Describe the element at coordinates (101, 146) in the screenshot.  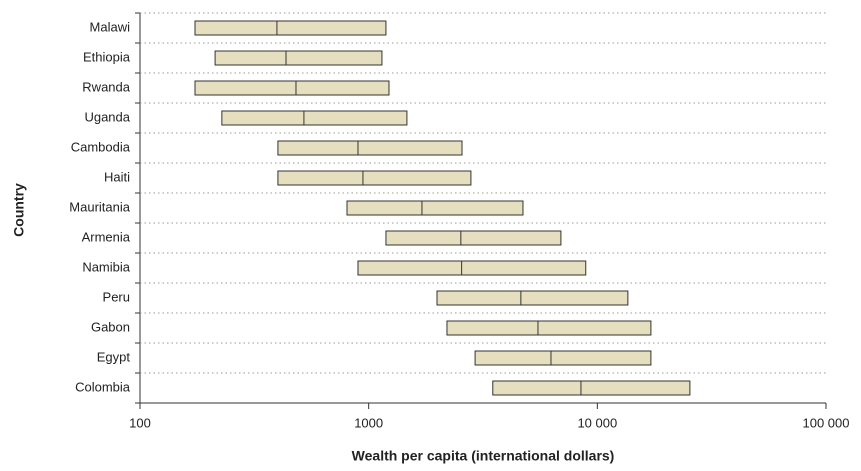
I see `y-tick-label: Cambodia` at that location.